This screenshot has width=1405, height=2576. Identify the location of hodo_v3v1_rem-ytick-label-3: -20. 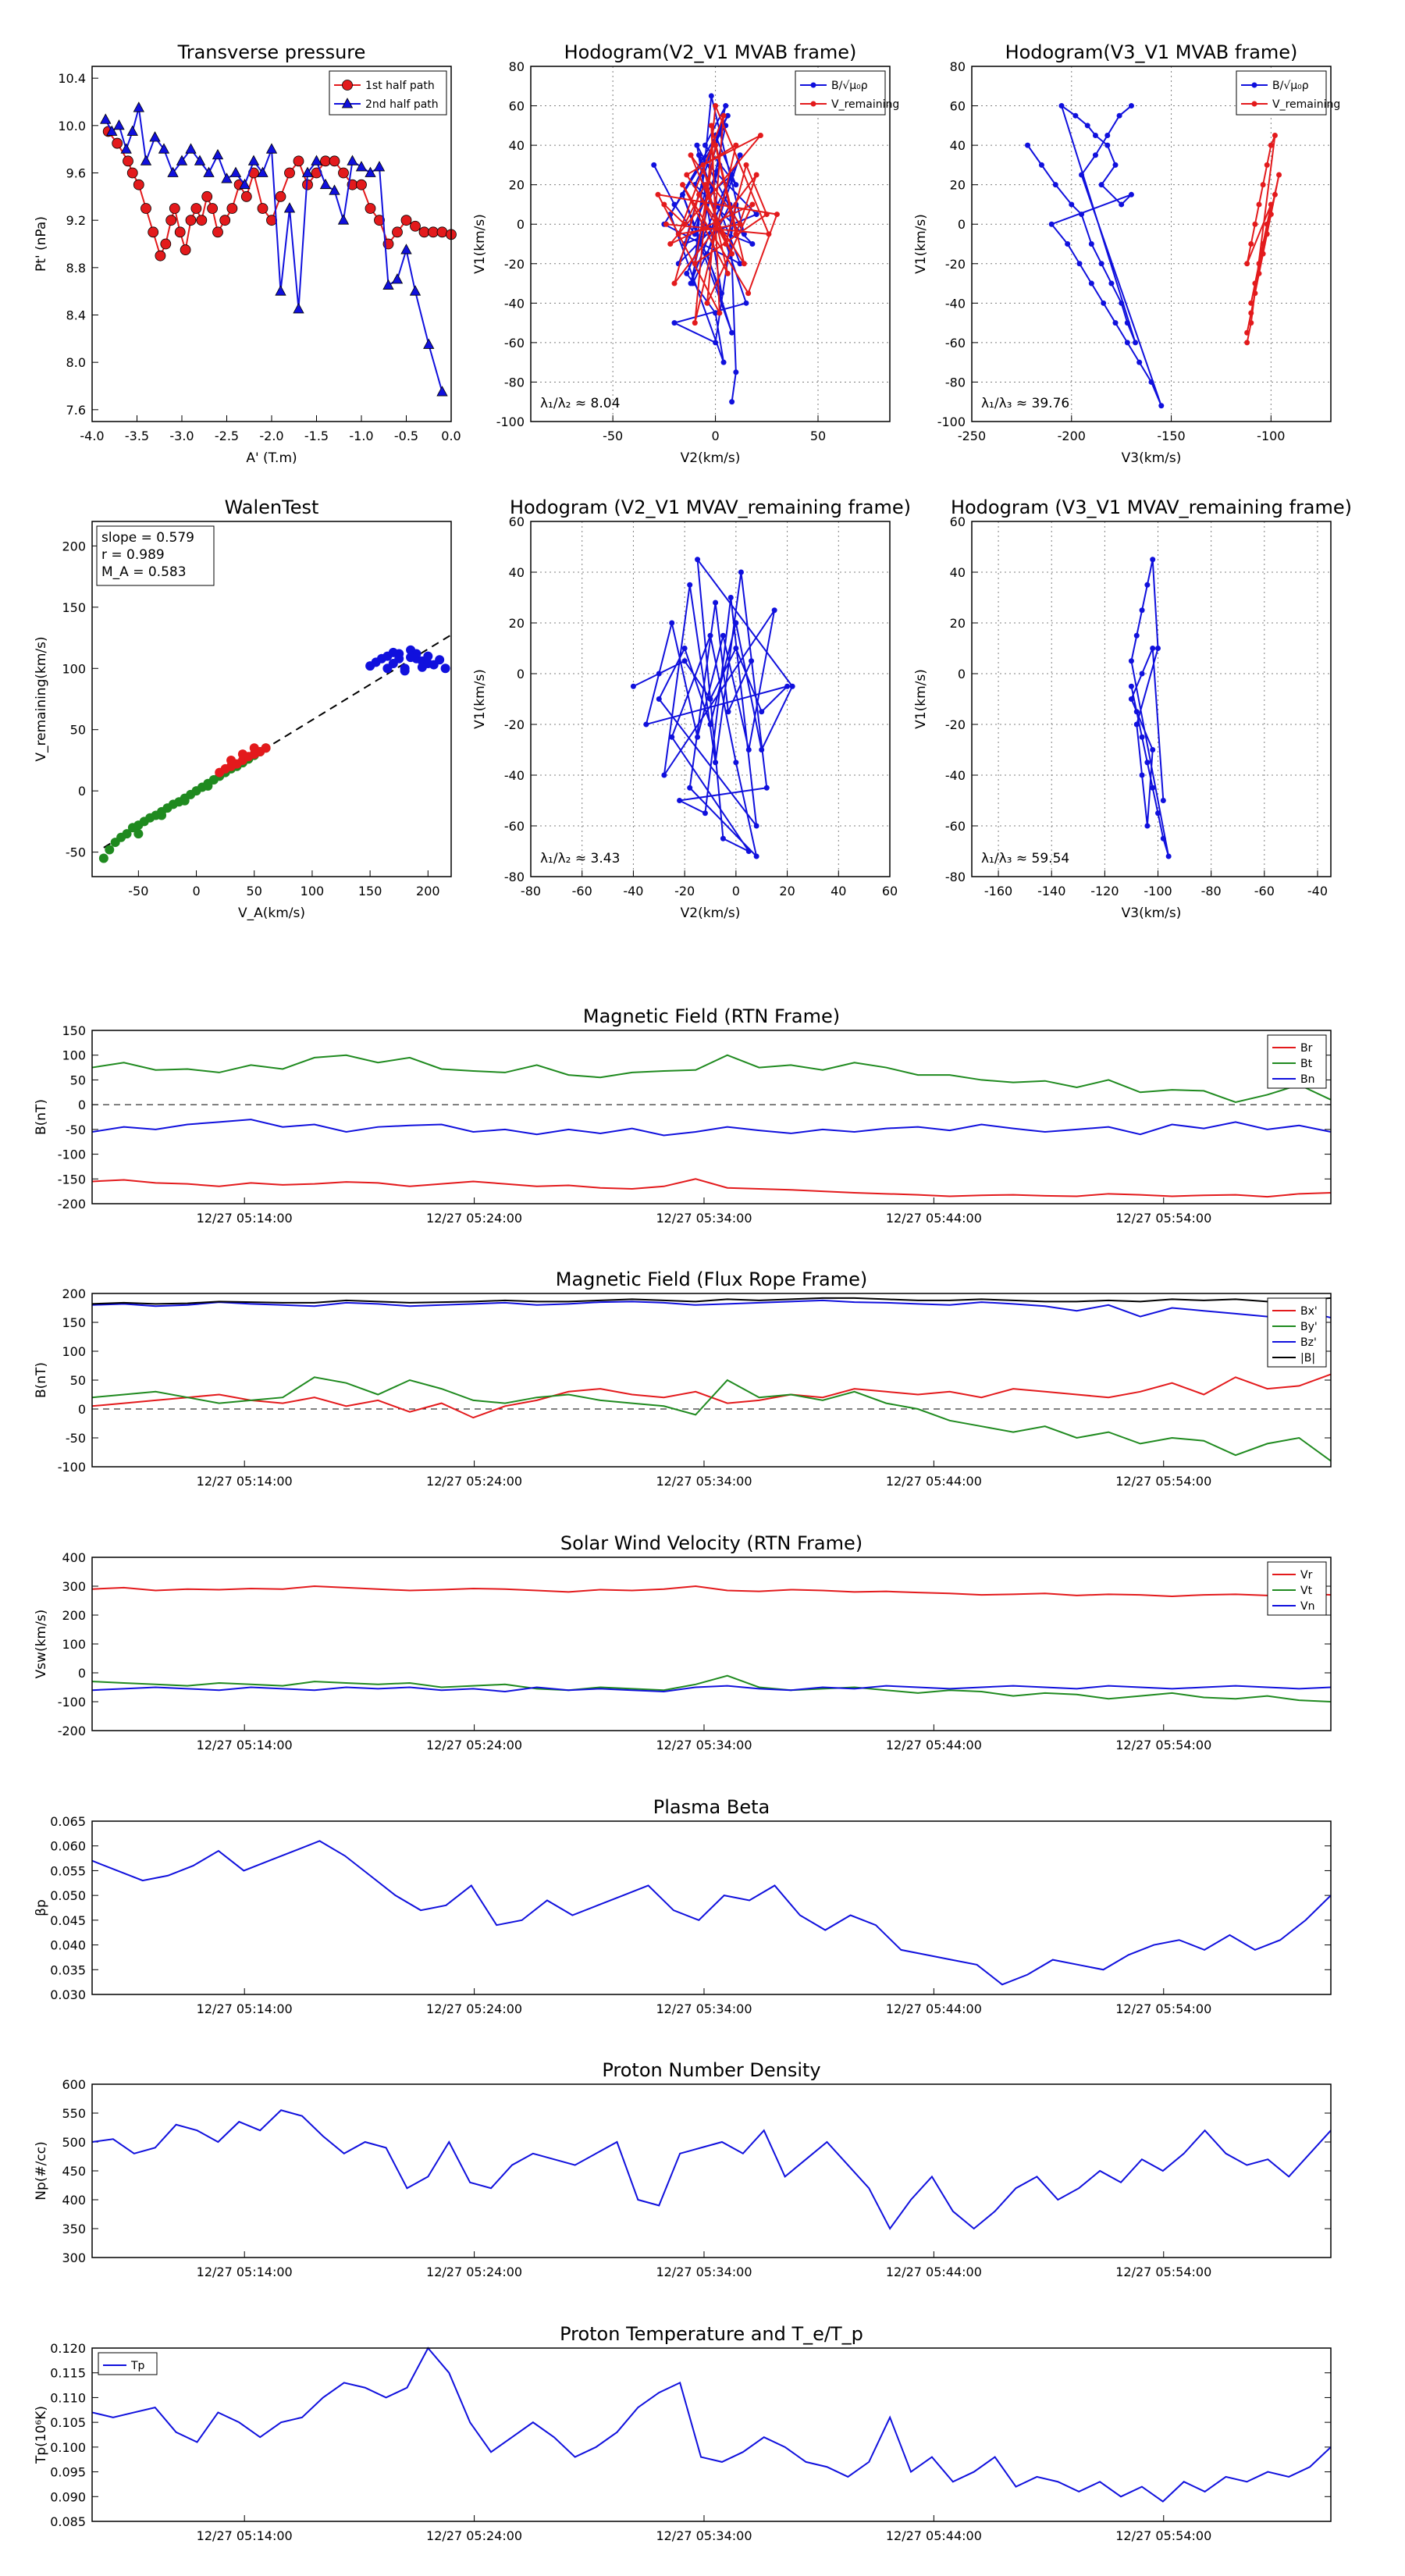
(956, 724).